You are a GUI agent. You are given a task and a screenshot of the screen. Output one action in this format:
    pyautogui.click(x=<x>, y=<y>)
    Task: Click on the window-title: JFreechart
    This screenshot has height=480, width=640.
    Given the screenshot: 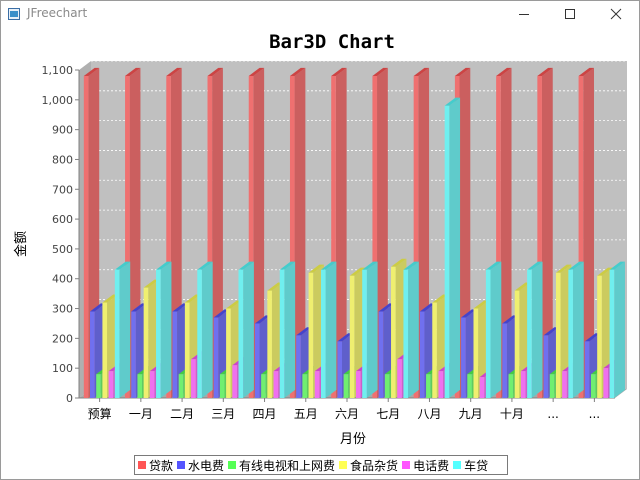 What is the action you would take?
    pyautogui.click(x=57, y=13)
    